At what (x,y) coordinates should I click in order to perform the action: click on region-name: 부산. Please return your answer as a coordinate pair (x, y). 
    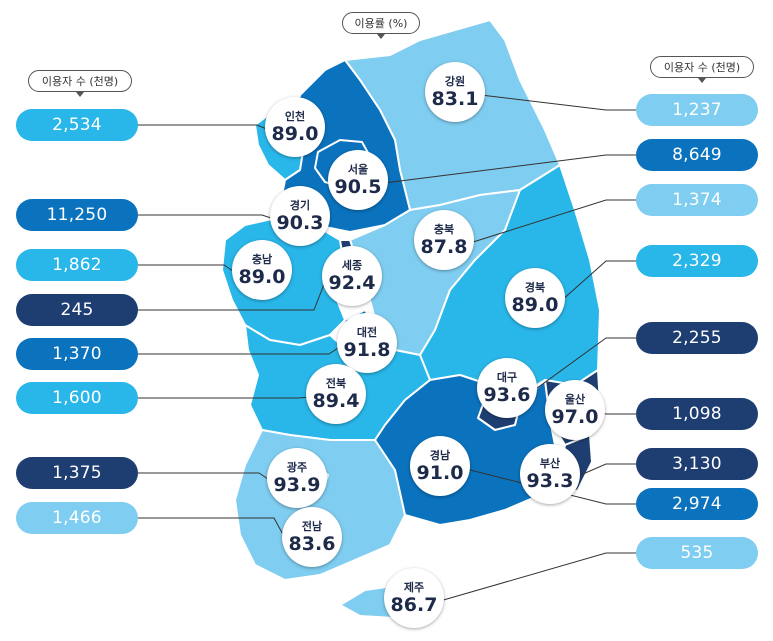
    Looking at the image, I should click on (550, 463).